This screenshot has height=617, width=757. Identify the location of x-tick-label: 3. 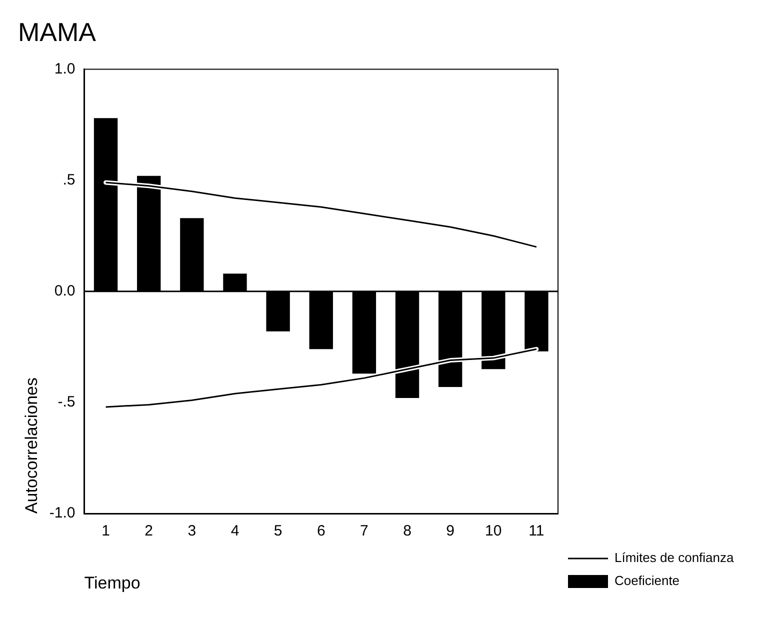
(192, 531).